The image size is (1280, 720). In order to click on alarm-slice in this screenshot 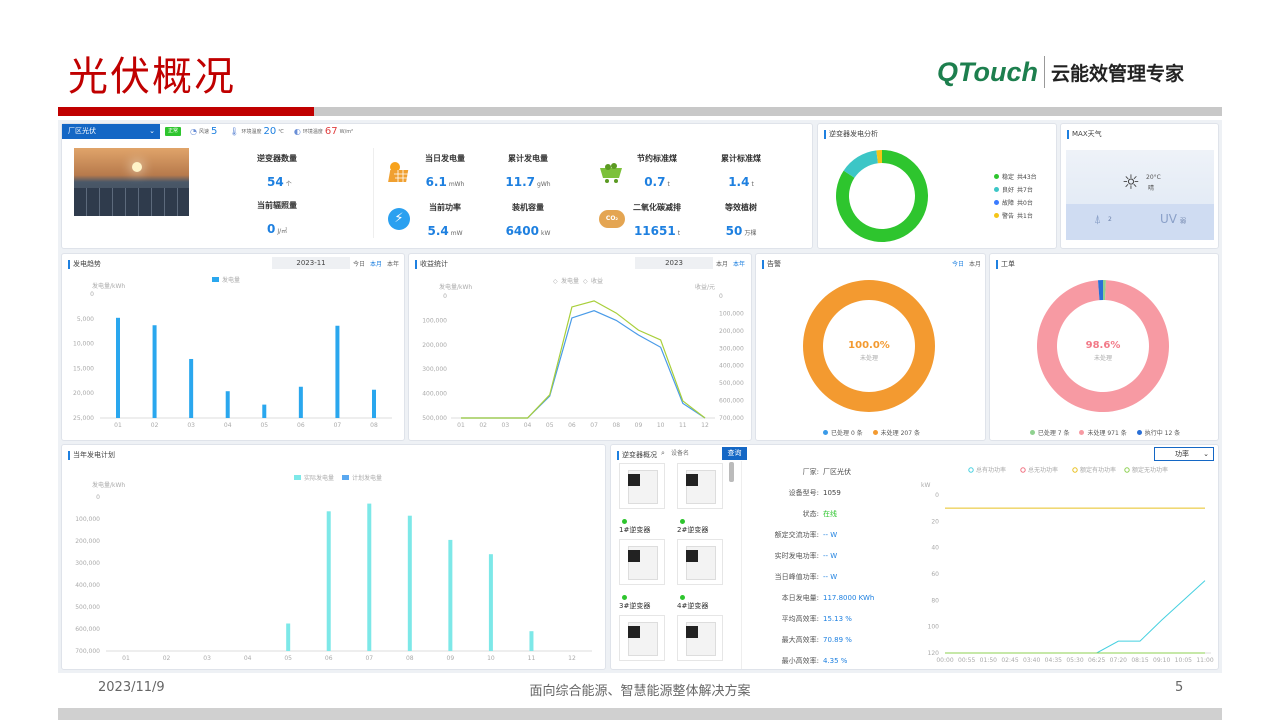, I will do `click(869, 346)`.